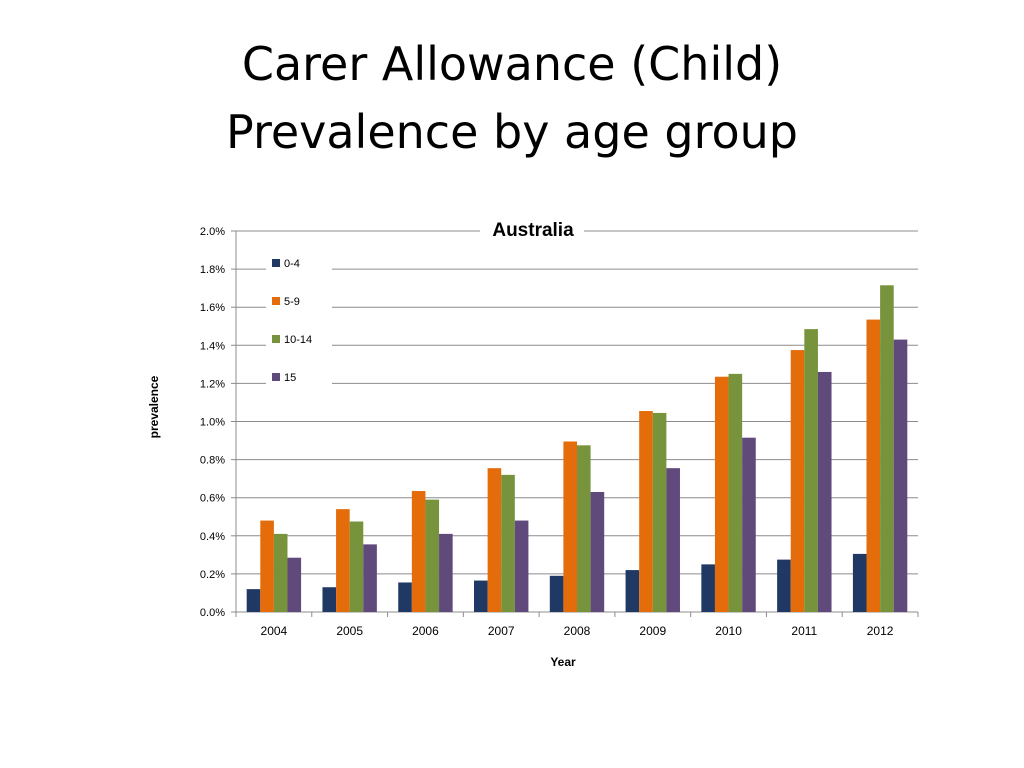 The height and width of the screenshot is (768, 1024). I want to click on bar-0-4-2008, so click(556, 593).